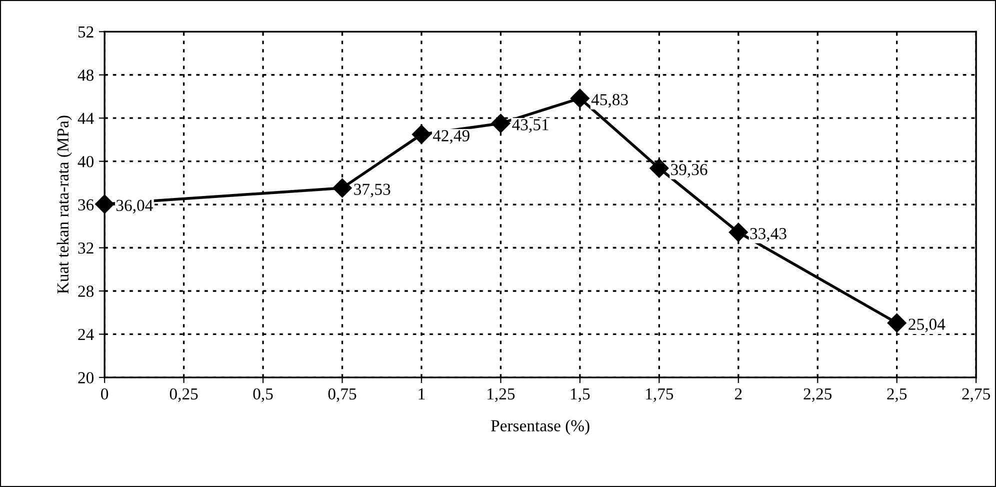 This screenshot has width=996, height=487. What do you see at coordinates (86, 334) in the screenshot?
I see `y-tick-label: 24` at bounding box center [86, 334].